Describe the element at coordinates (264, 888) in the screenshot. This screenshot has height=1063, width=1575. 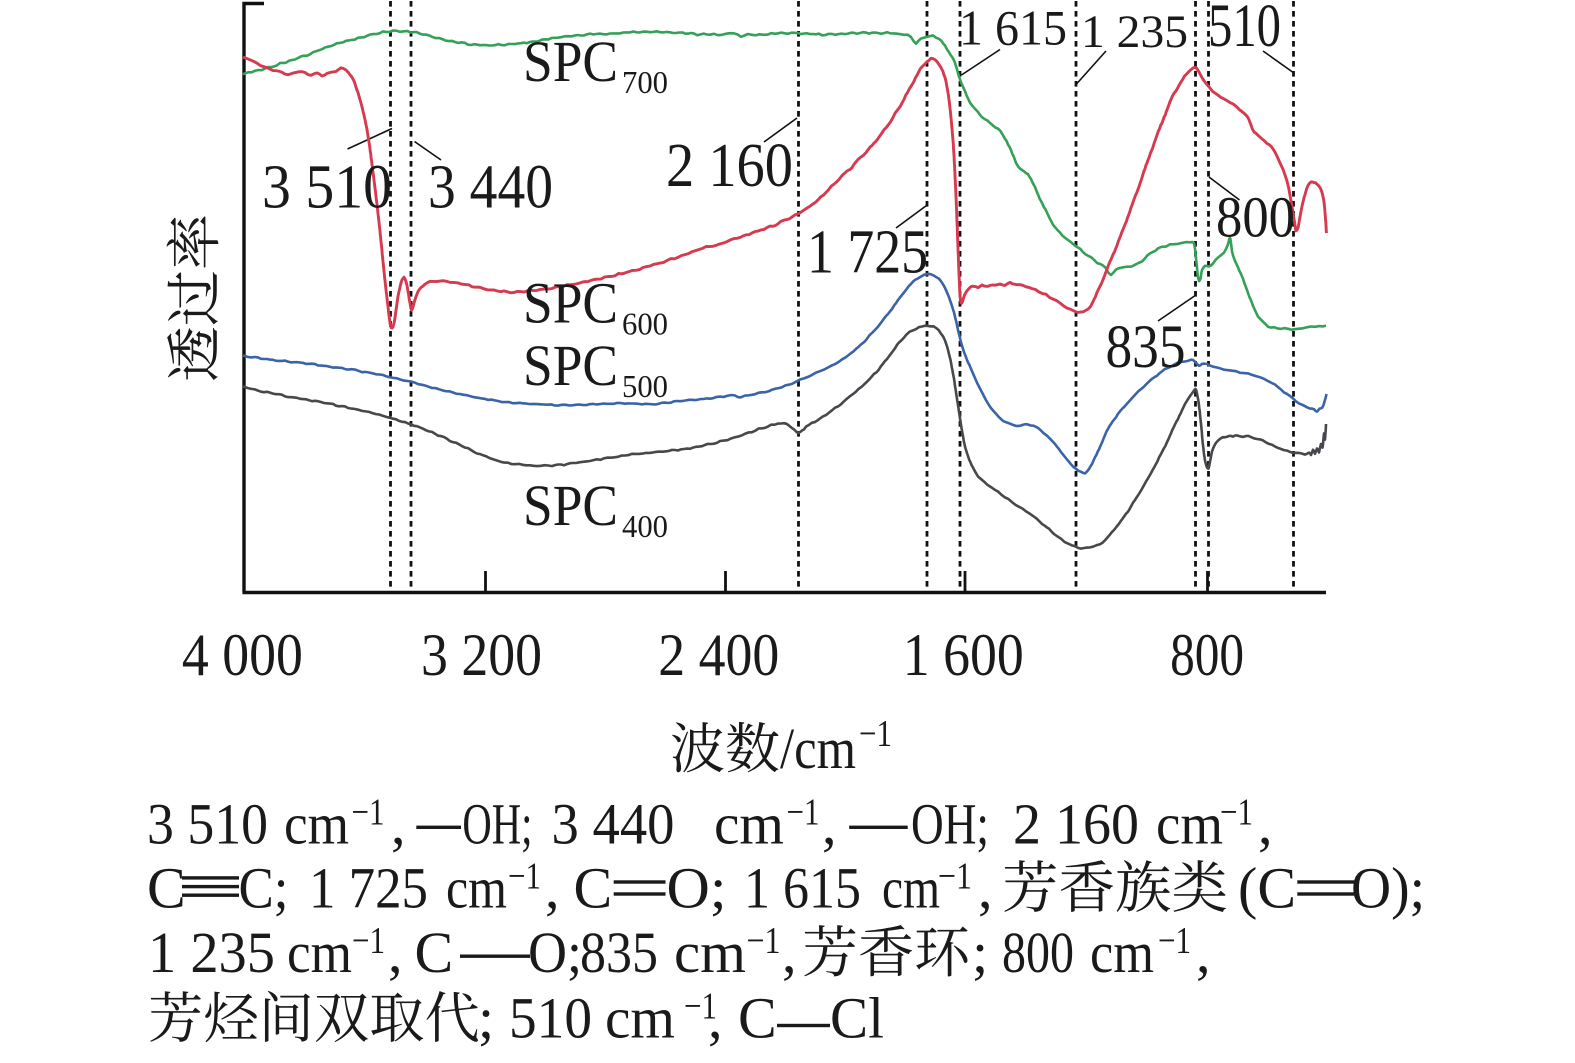
I see `svg-text: C;` at that location.